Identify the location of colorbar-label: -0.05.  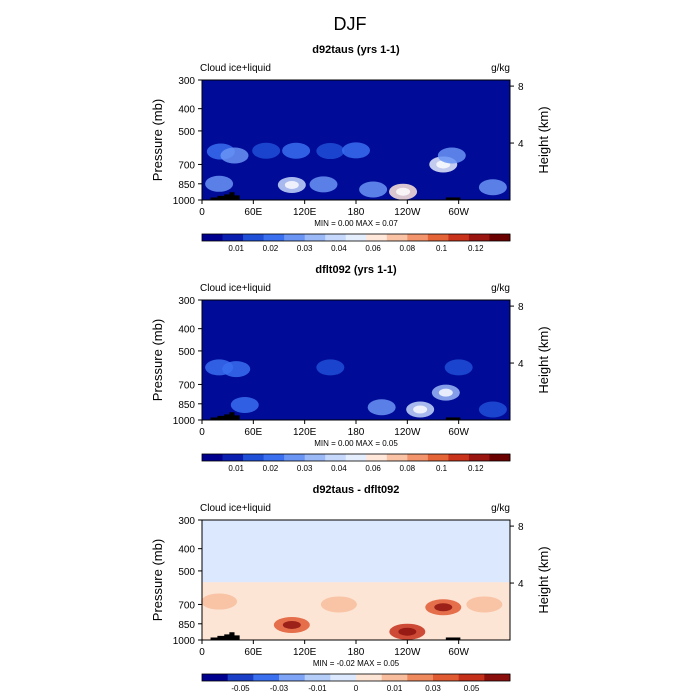
(240, 688).